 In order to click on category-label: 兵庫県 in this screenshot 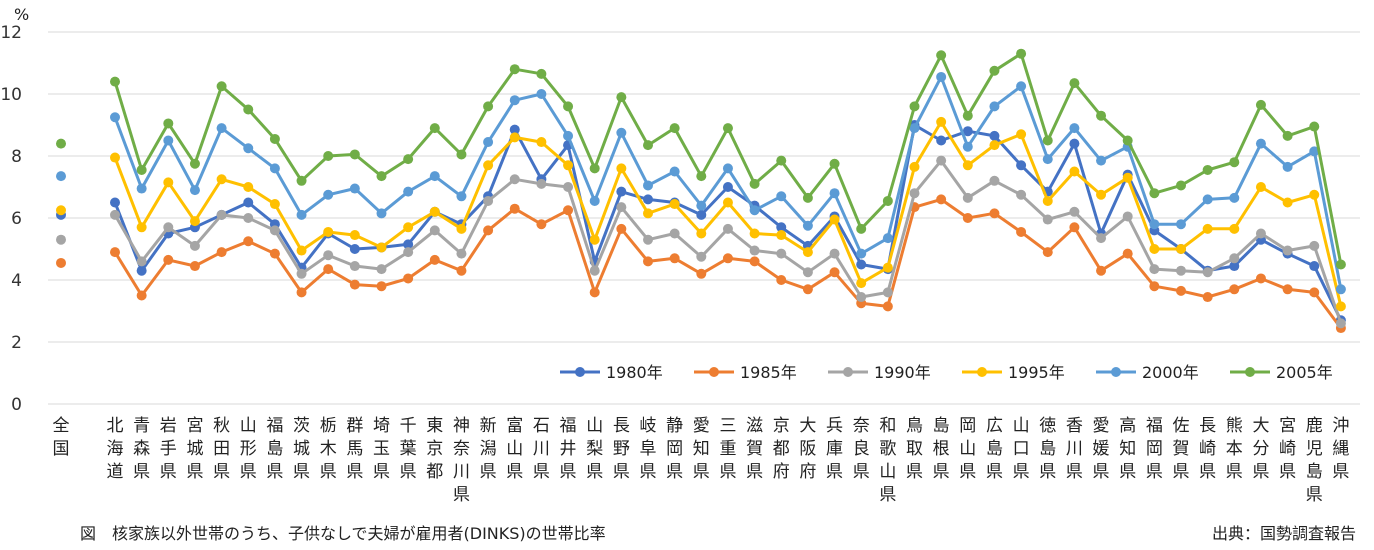, I will do `click(834, 449)`.